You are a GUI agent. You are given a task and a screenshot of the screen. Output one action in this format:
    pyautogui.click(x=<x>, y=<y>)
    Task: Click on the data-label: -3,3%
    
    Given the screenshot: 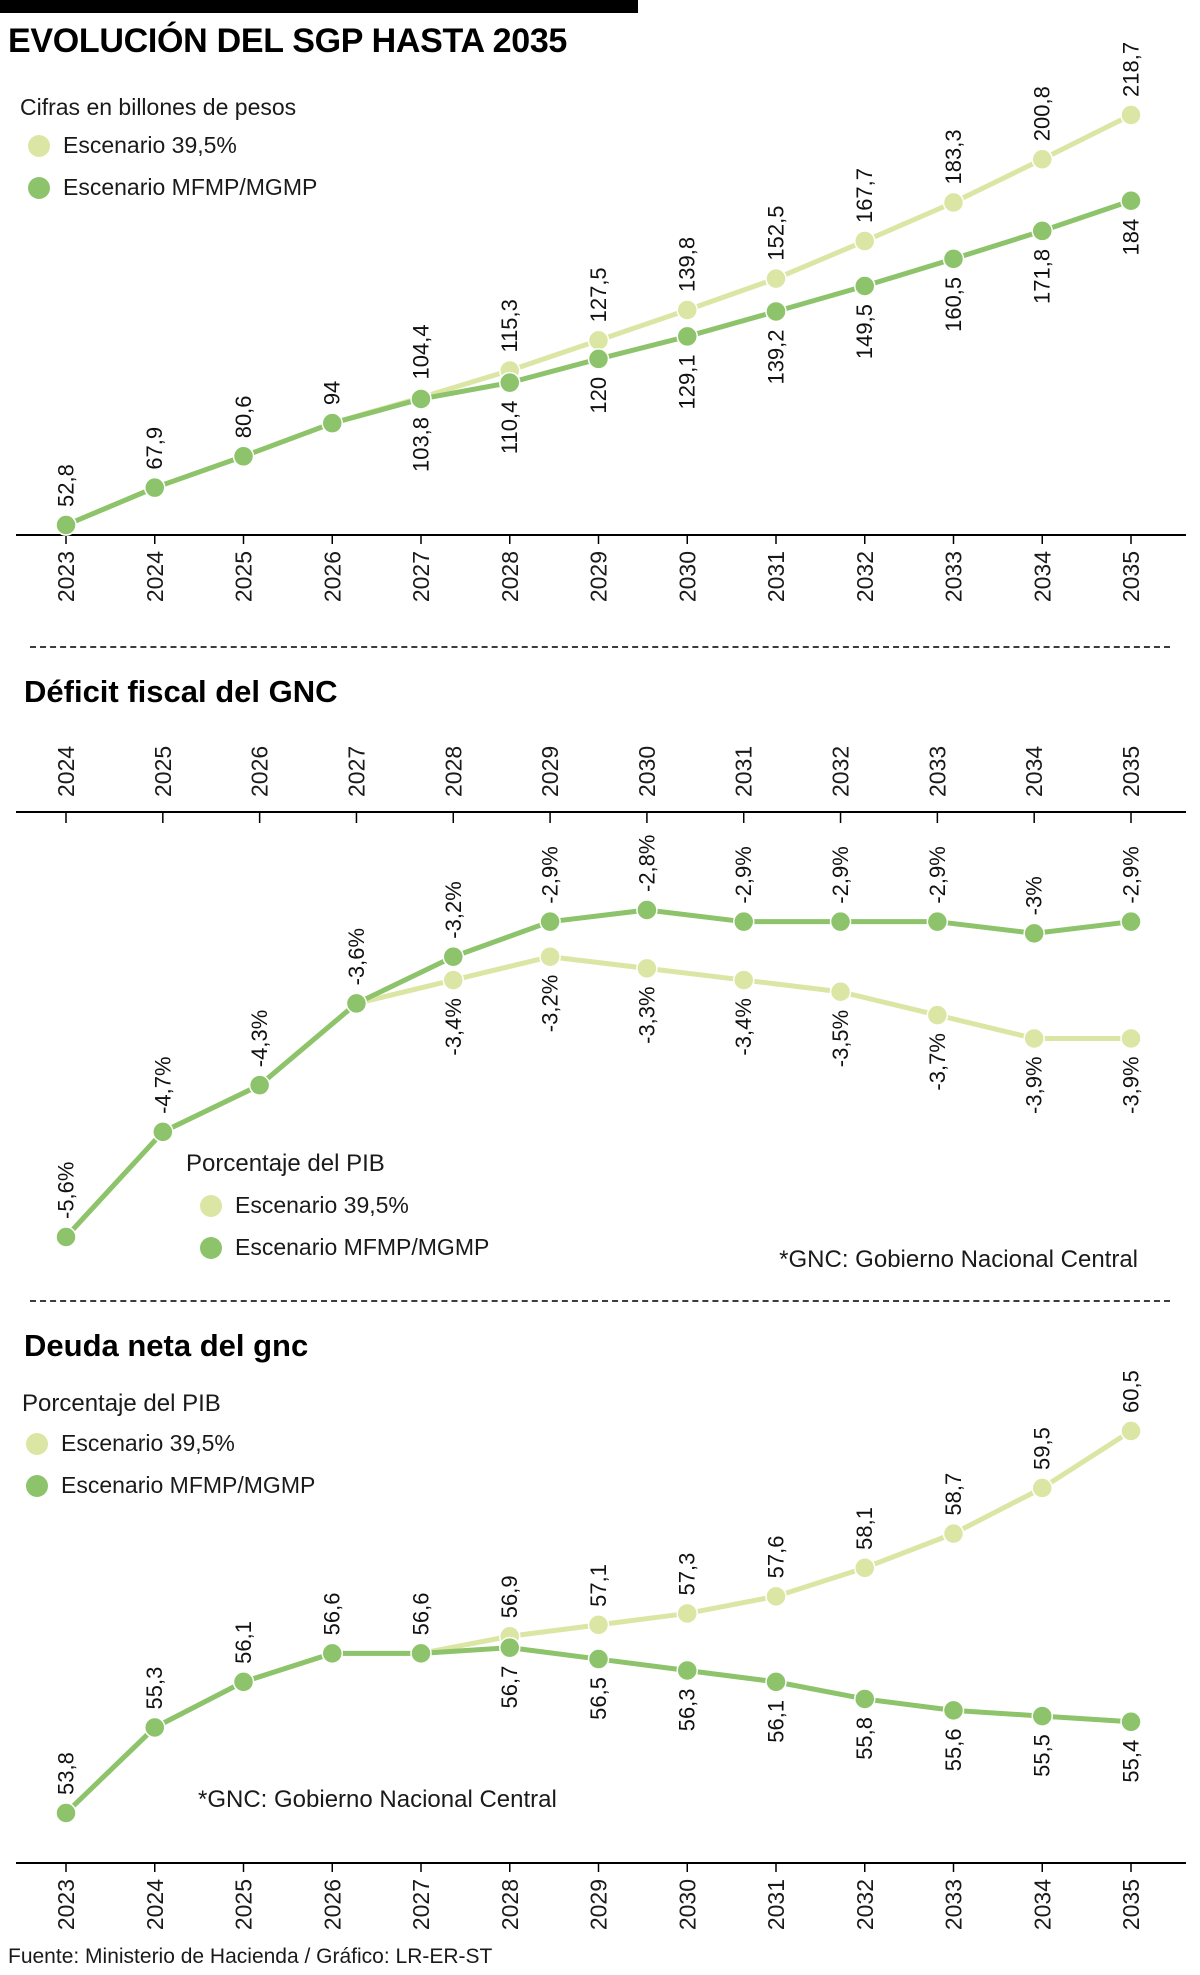 What is the action you would take?
    pyautogui.click(x=646, y=1014)
    